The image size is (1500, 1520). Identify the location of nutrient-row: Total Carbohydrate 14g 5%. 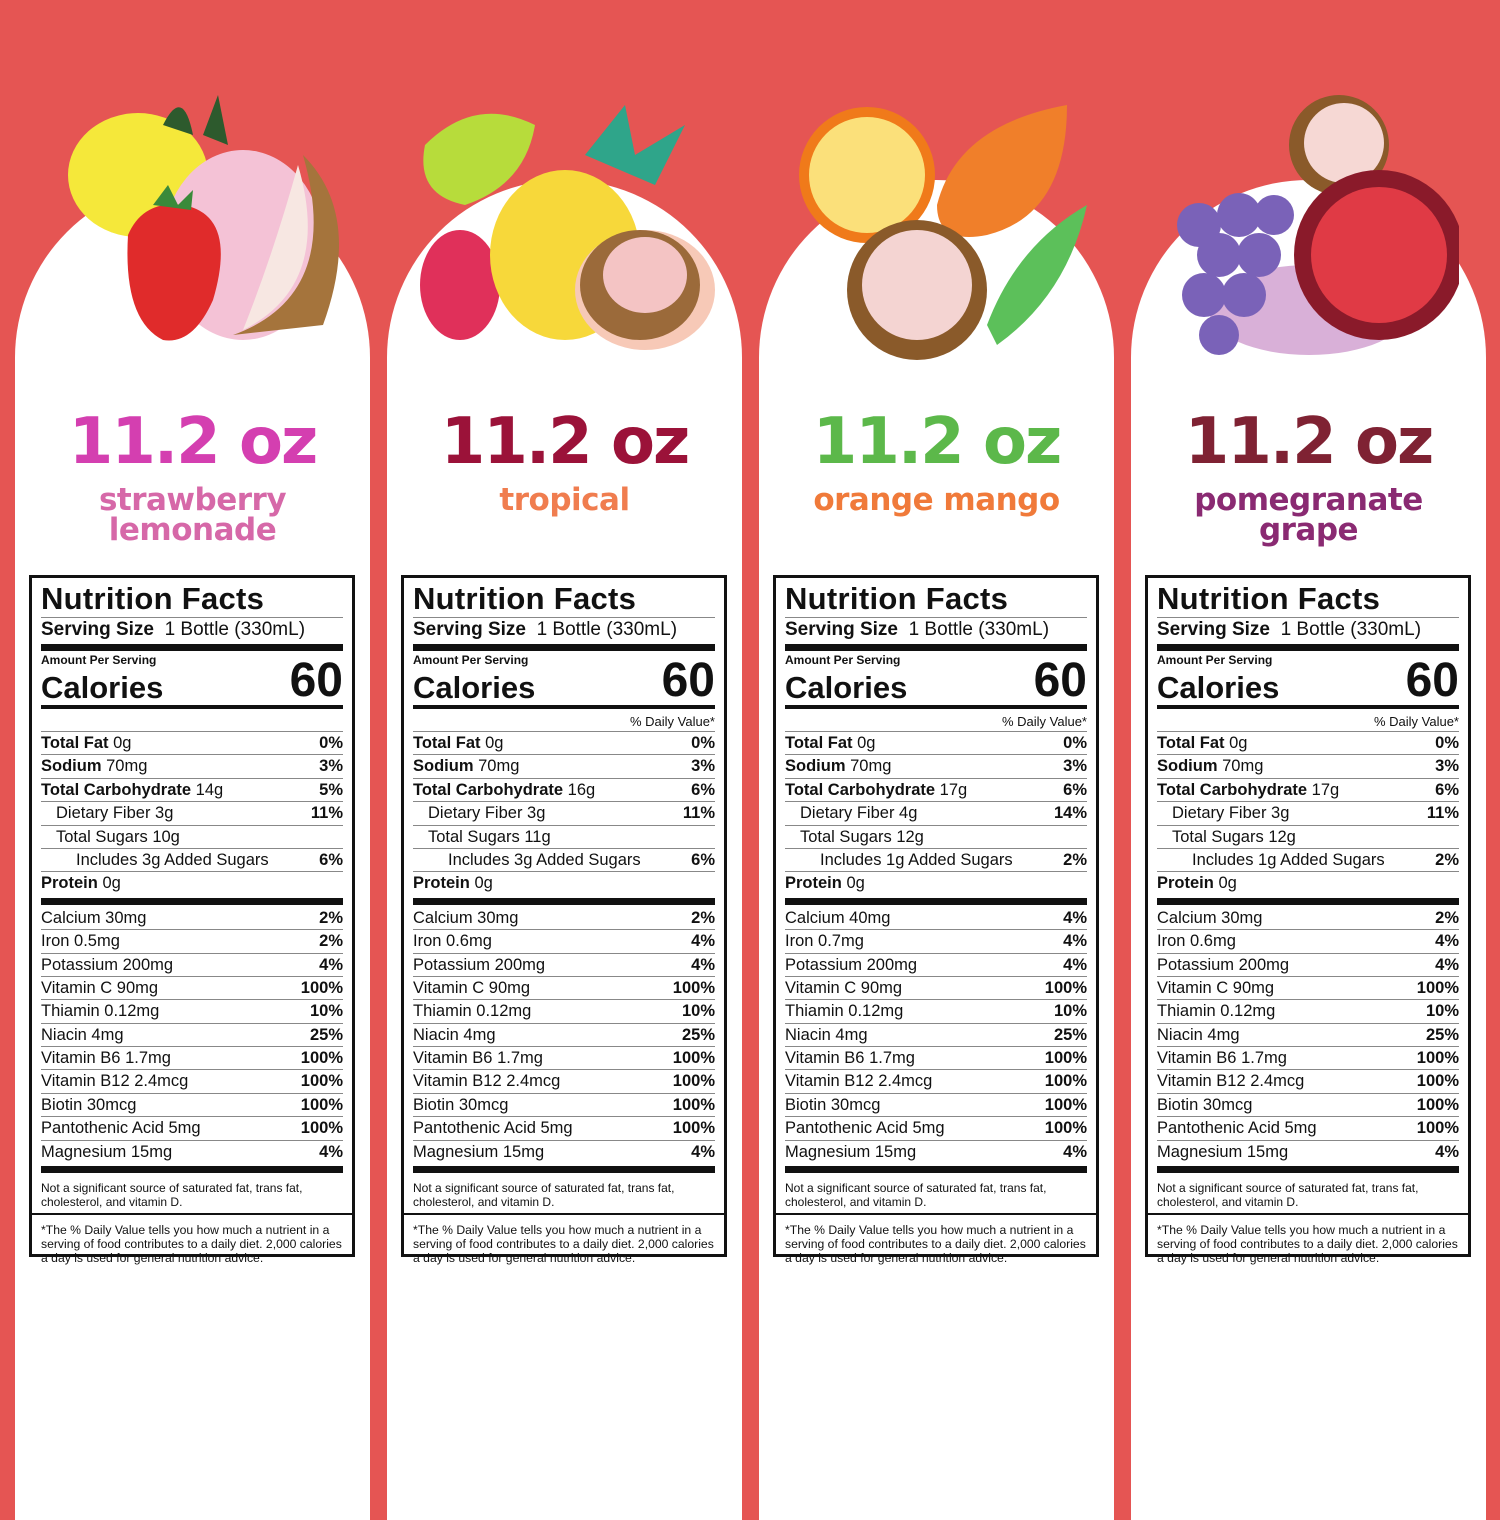
(192, 791).